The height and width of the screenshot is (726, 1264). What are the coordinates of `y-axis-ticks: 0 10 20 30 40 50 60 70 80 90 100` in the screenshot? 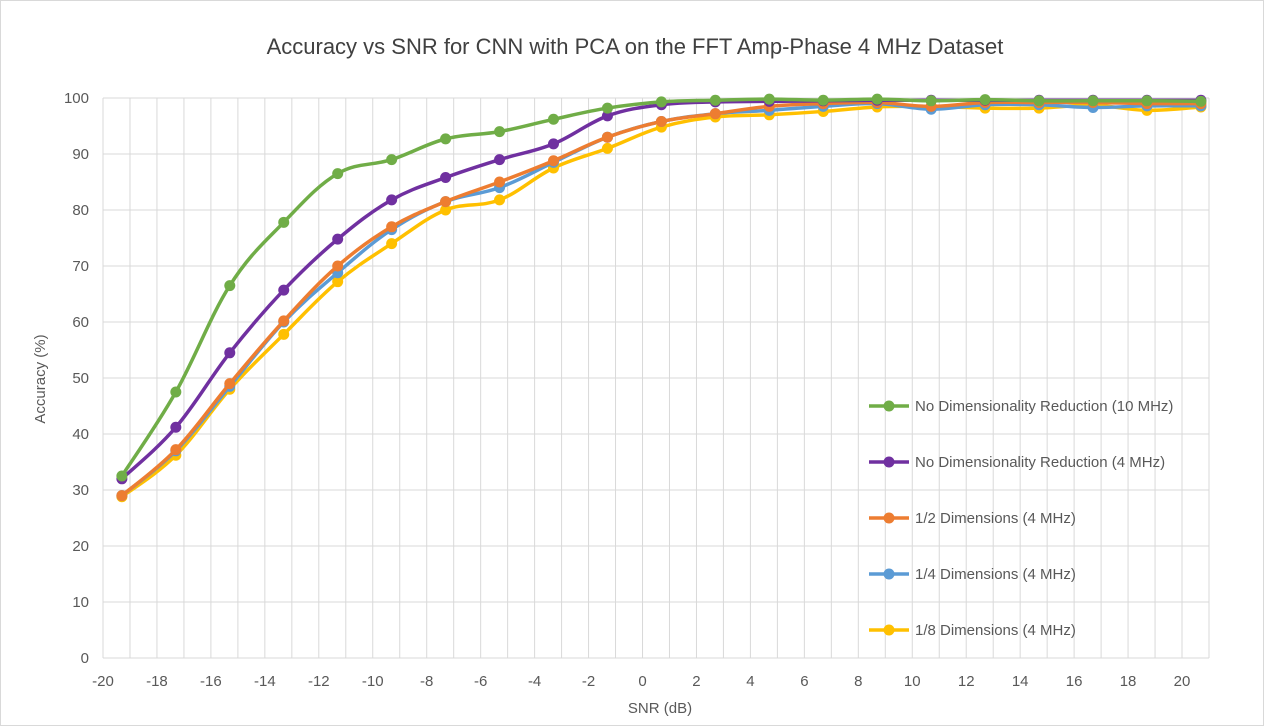 It's located at (76, 378).